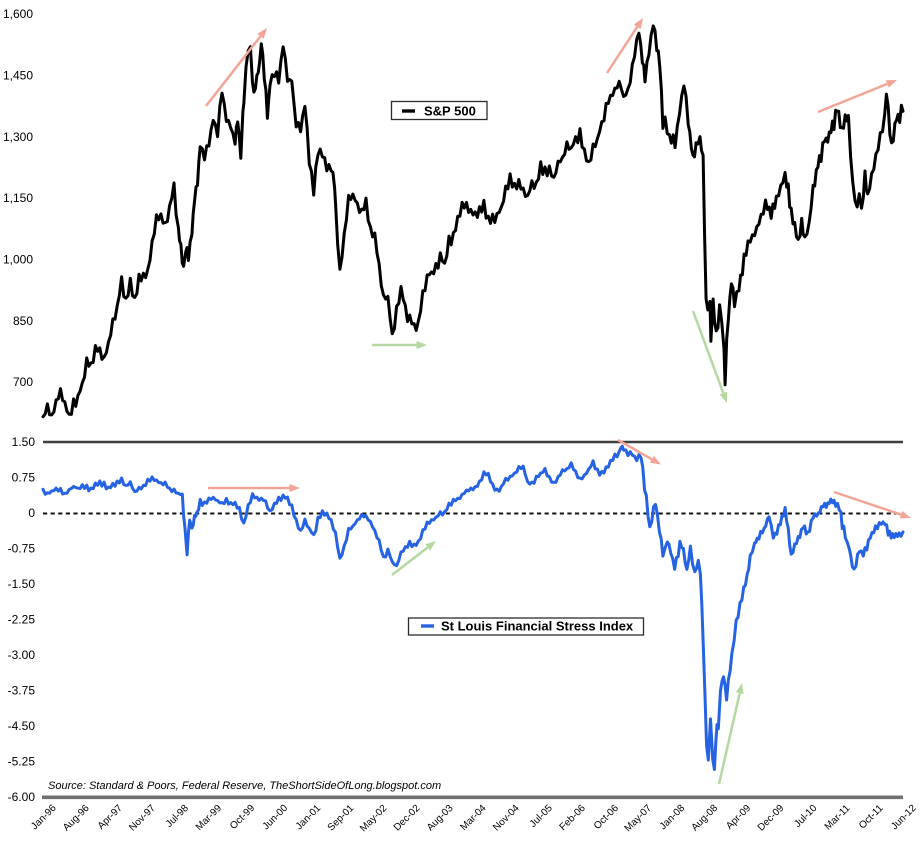 The height and width of the screenshot is (842, 921). I want to click on svg-text: -5.25, so click(22, 762).